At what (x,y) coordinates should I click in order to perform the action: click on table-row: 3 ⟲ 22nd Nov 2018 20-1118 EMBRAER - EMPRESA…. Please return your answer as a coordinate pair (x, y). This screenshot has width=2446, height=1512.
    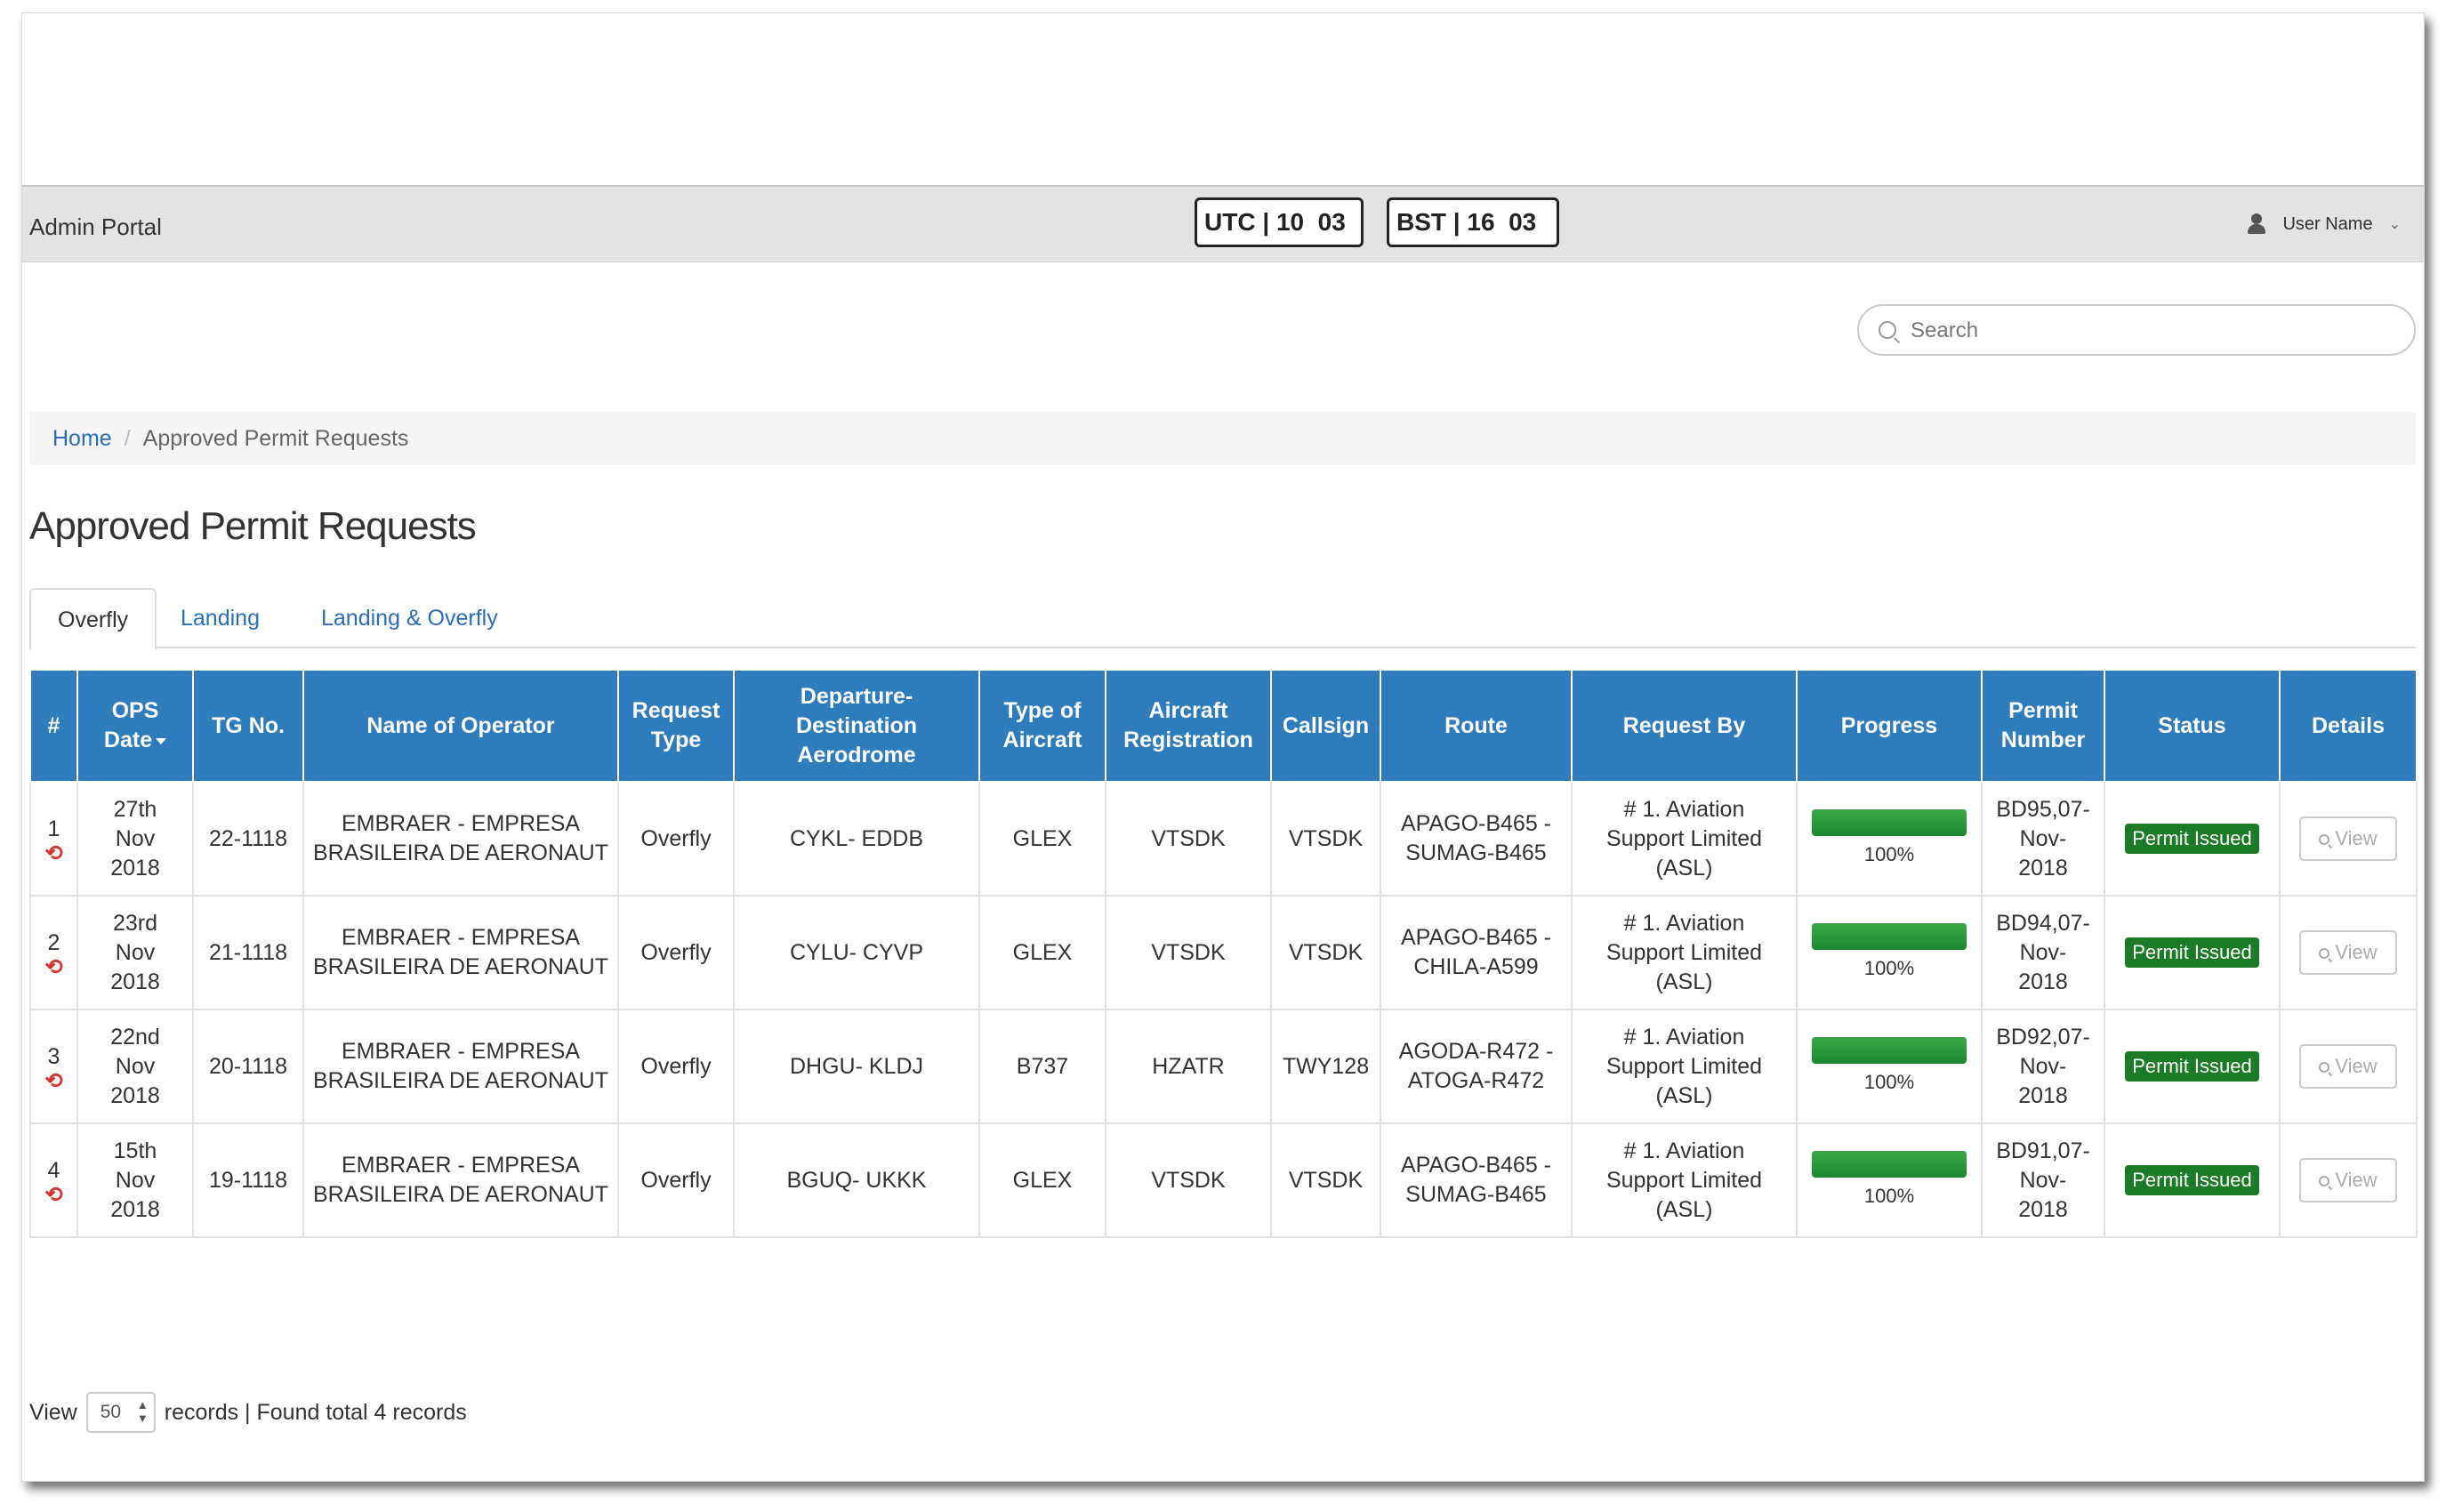
    Looking at the image, I should click on (1223, 1066).